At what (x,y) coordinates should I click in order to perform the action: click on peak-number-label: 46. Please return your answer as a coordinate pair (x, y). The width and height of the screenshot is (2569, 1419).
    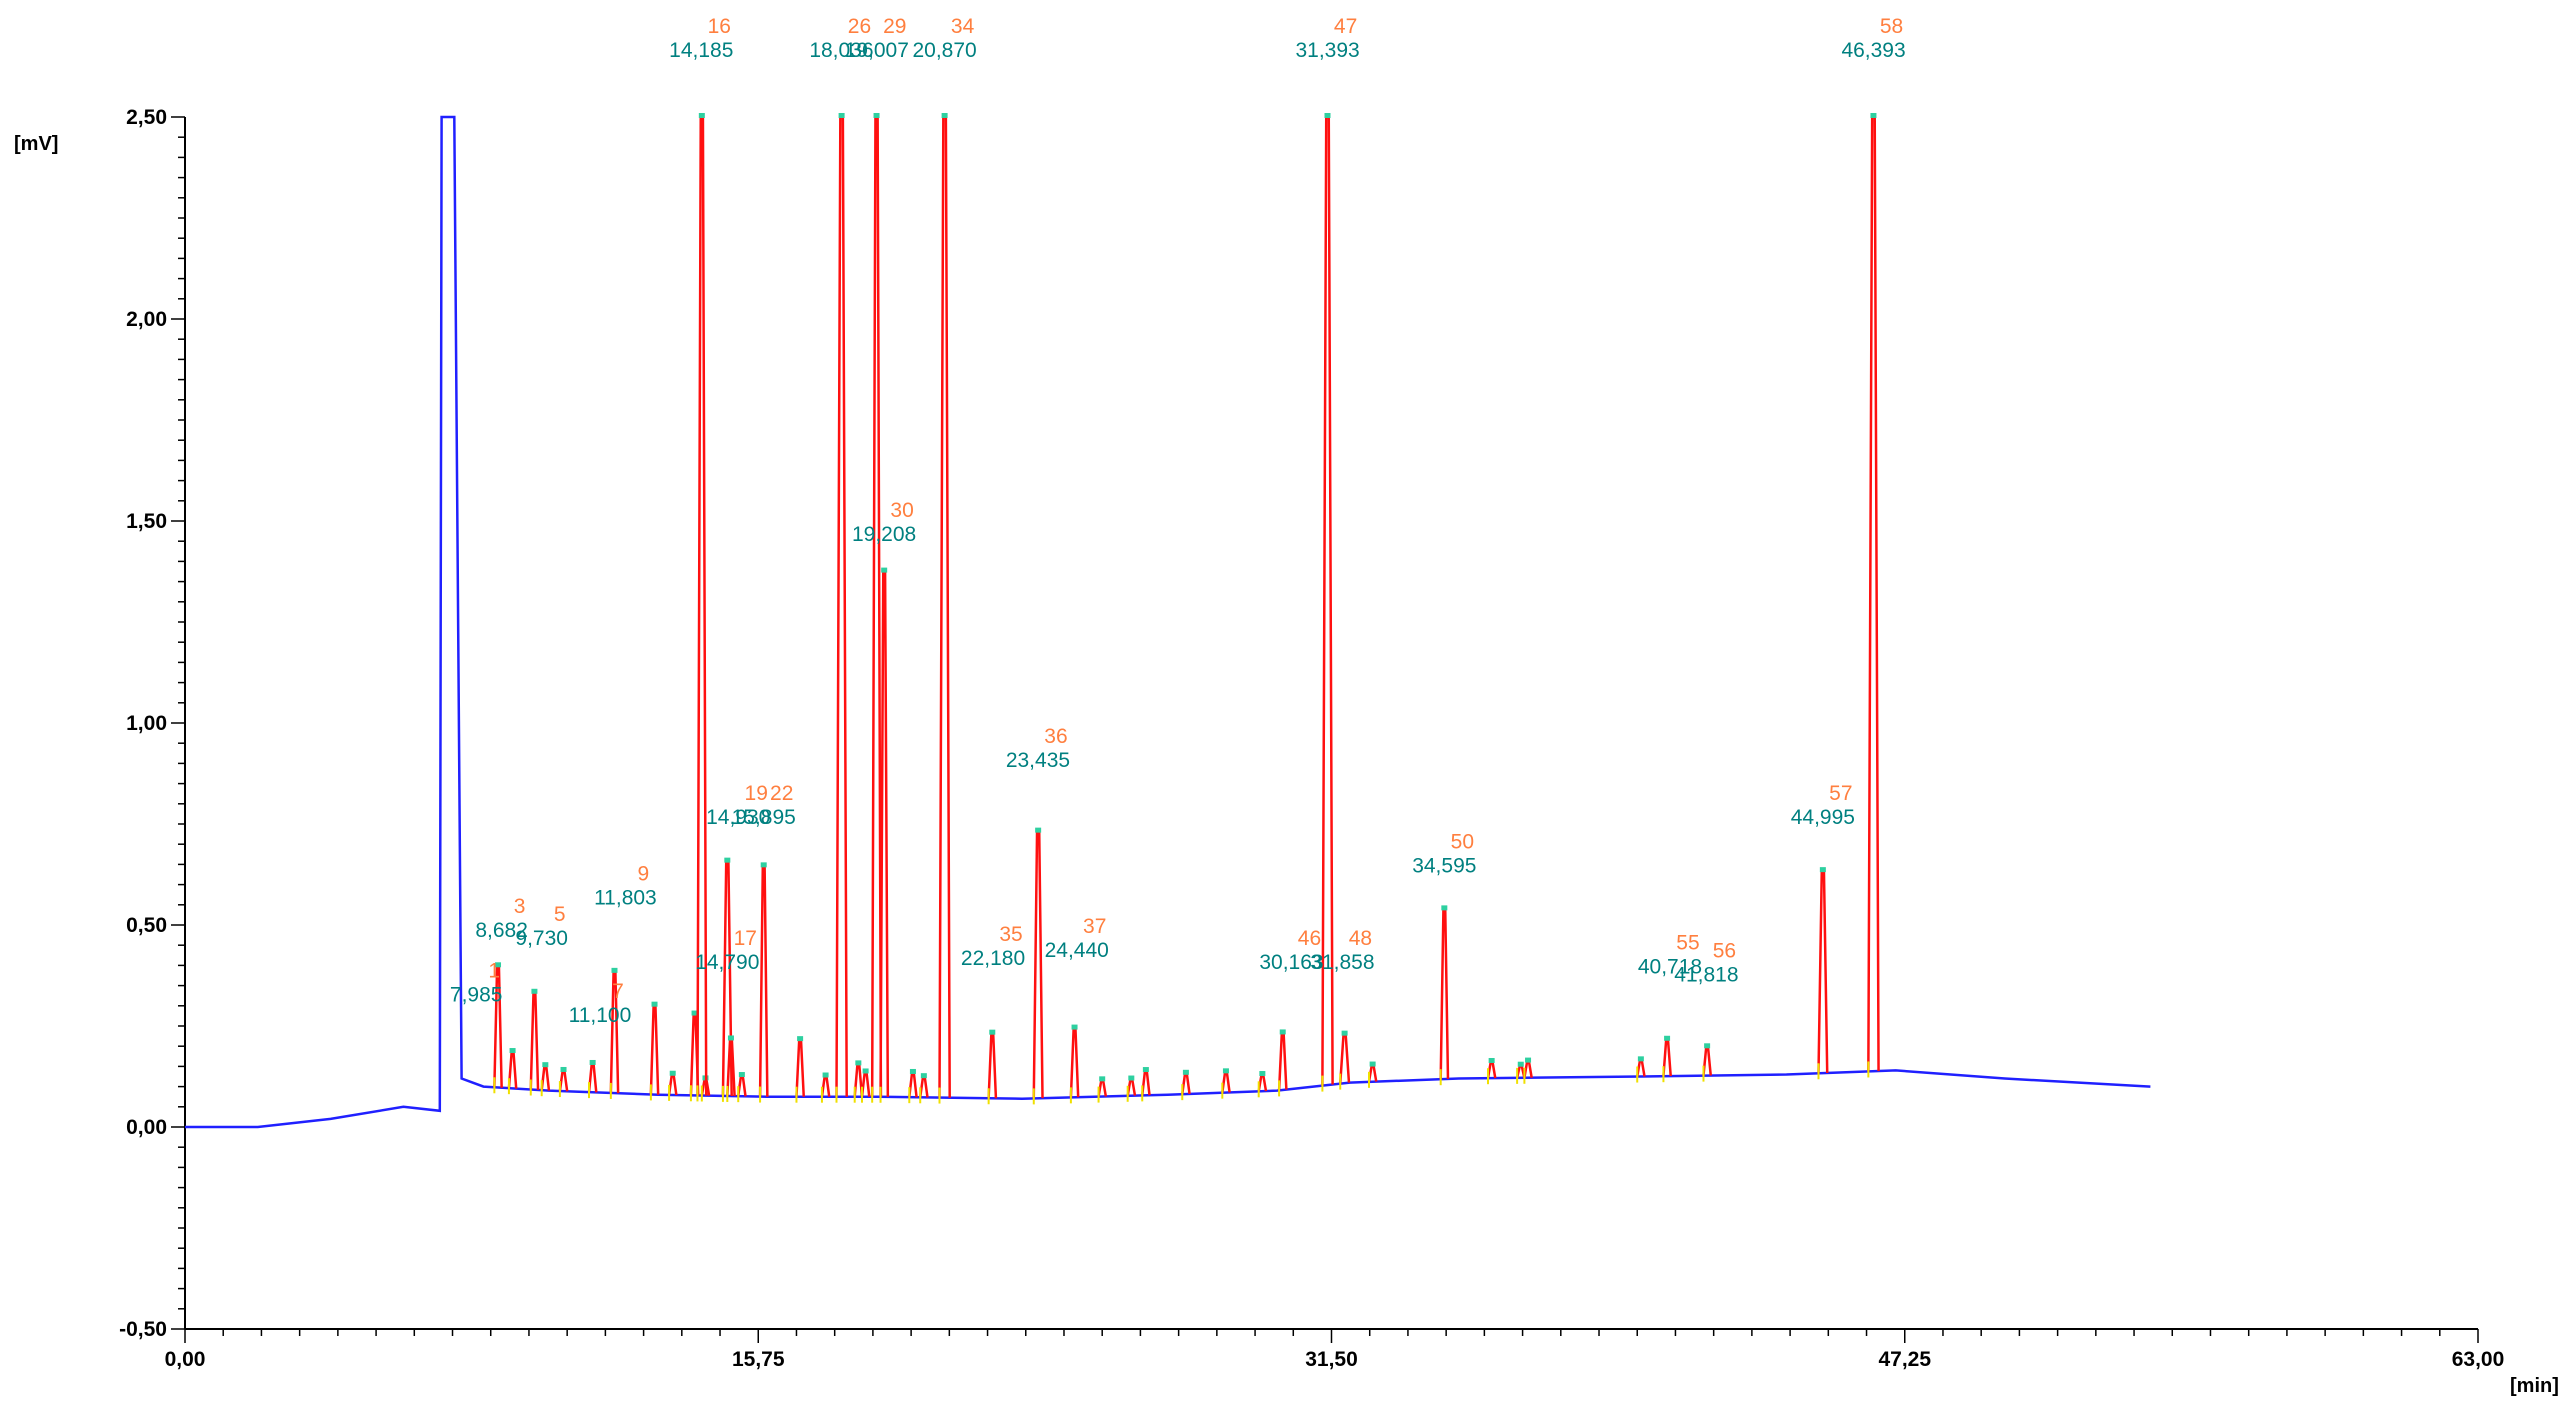
    Looking at the image, I should click on (1309, 938).